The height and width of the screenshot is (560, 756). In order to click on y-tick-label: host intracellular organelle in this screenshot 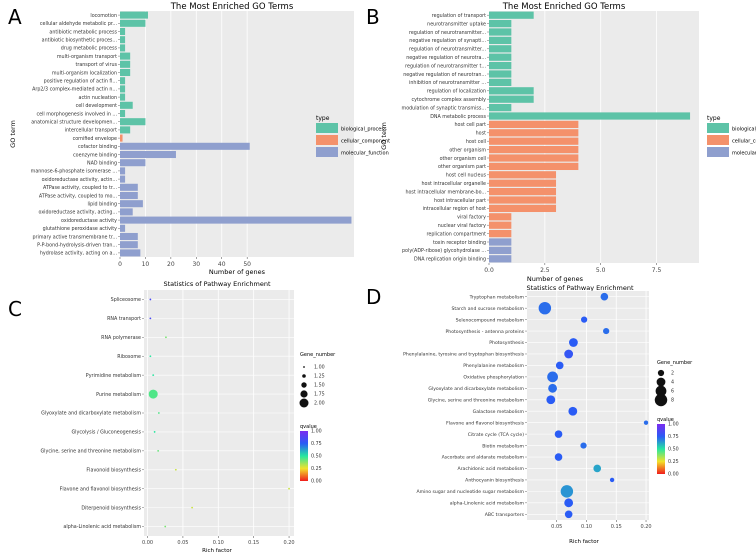, I will do `click(453, 184)`.